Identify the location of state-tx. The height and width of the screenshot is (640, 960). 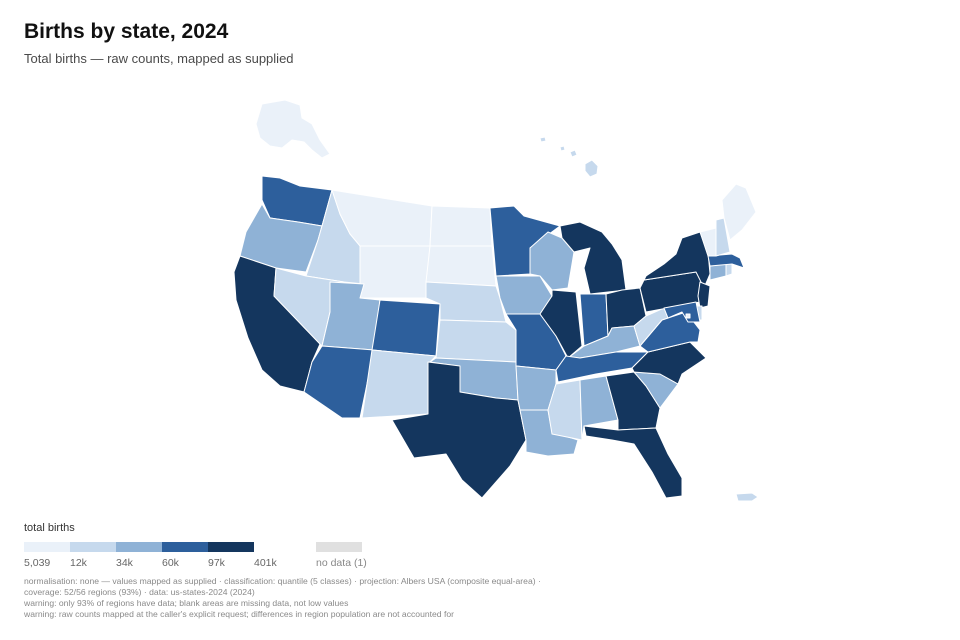
(459, 430).